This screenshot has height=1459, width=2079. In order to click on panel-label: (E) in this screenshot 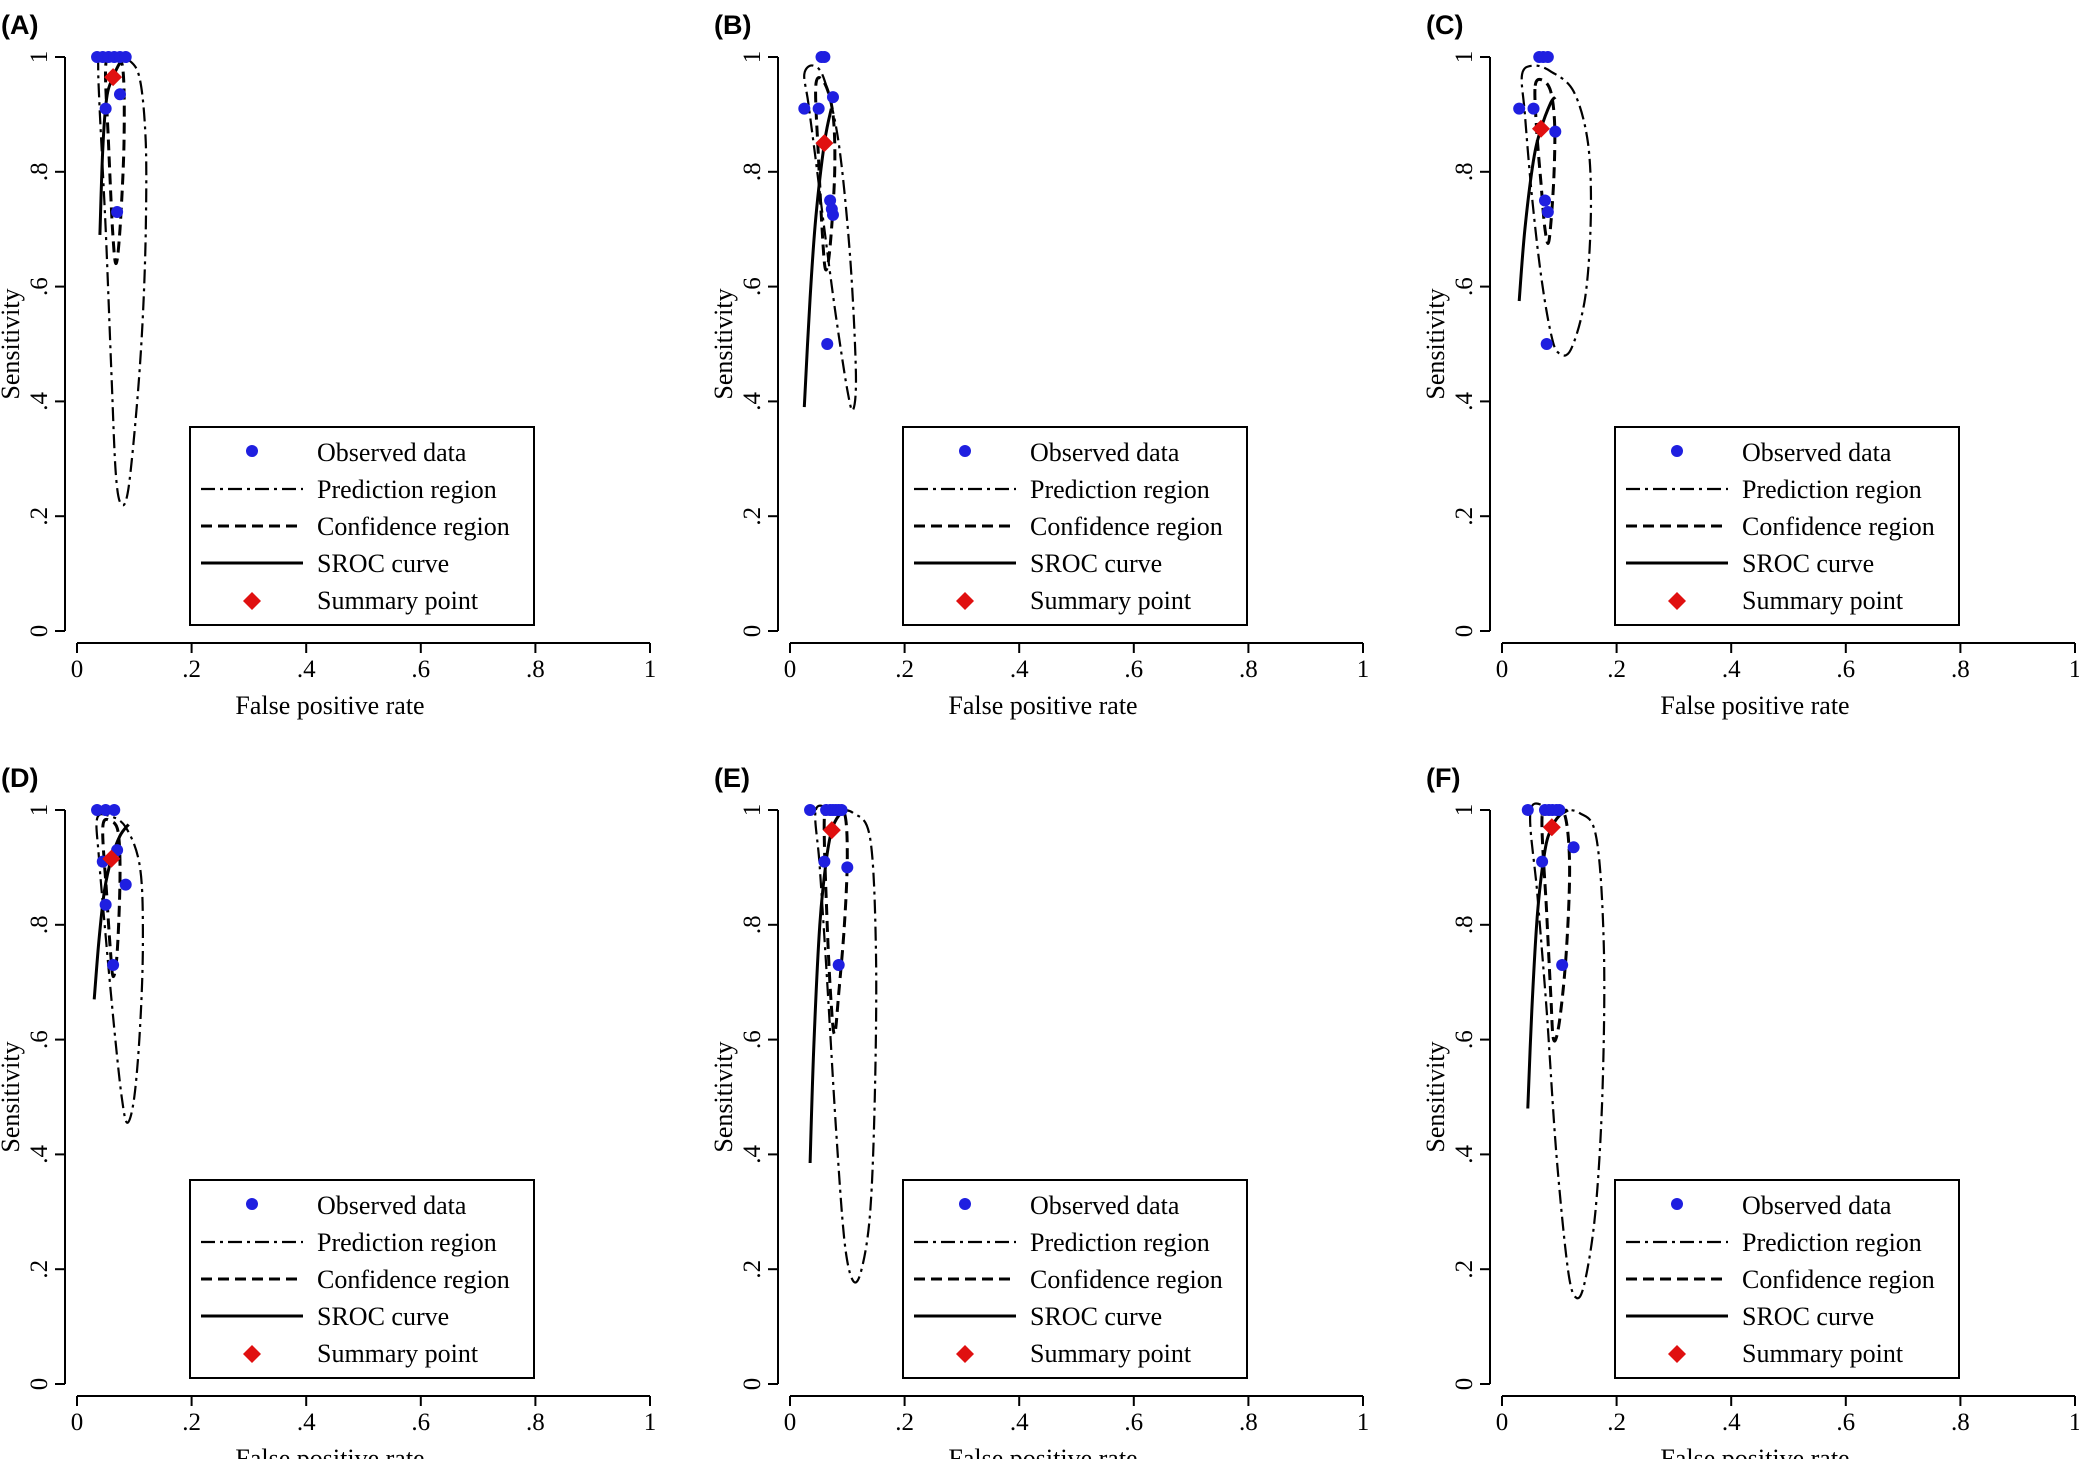, I will do `click(732, 778)`.